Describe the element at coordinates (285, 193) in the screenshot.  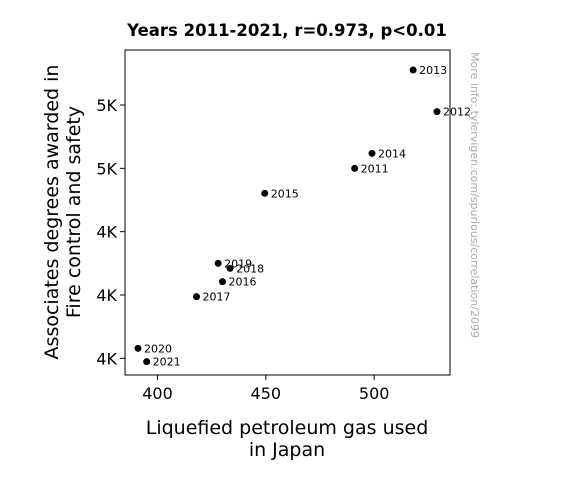
I see `data-point-label: 2015` at that location.